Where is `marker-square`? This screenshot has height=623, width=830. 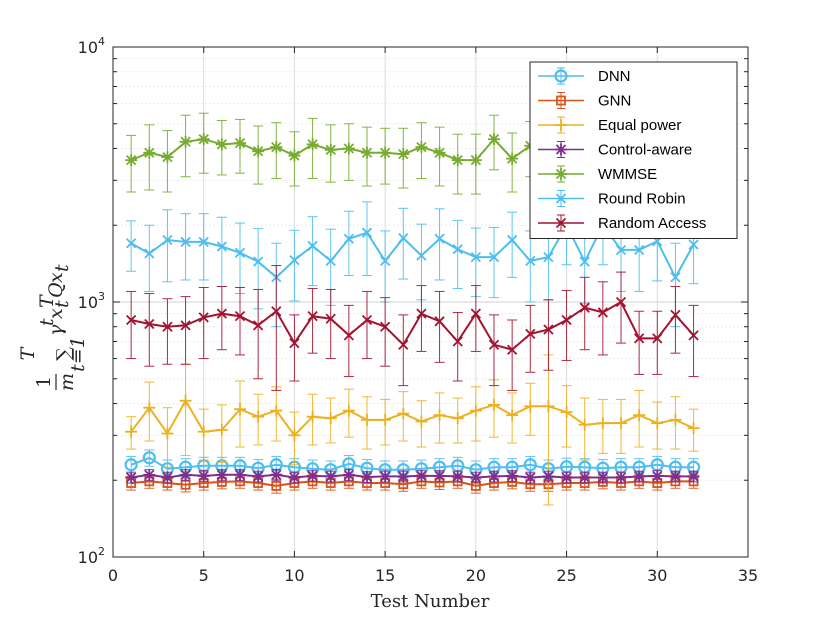 marker-square is located at coordinates (276, 486).